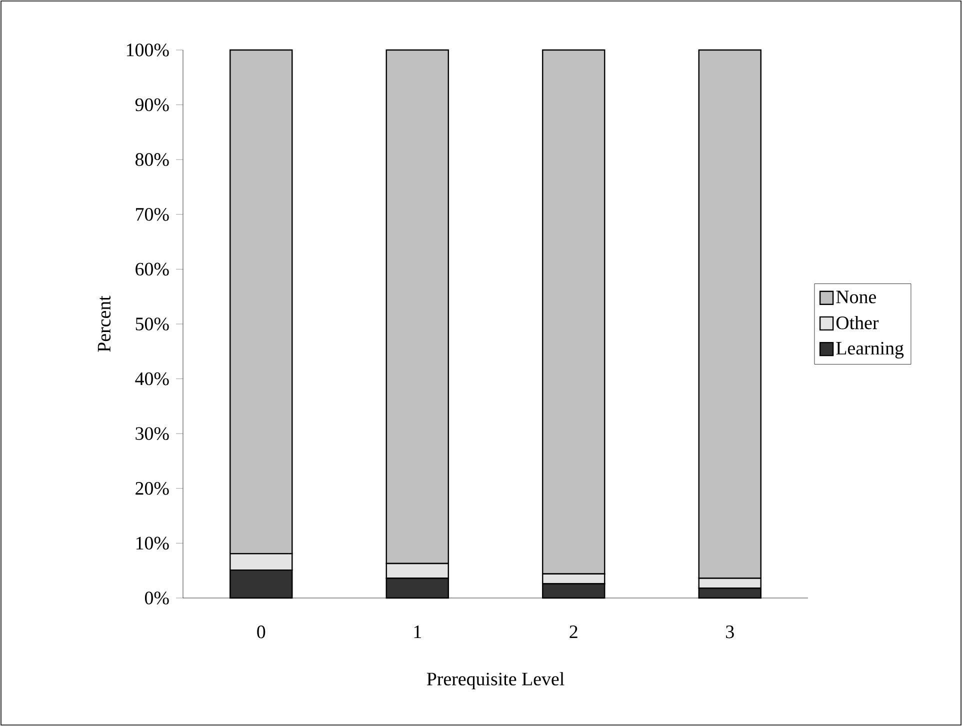 The height and width of the screenshot is (726, 962). What do you see at coordinates (417, 632) in the screenshot?
I see `x-tick-label: 1` at bounding box center [417, 632].